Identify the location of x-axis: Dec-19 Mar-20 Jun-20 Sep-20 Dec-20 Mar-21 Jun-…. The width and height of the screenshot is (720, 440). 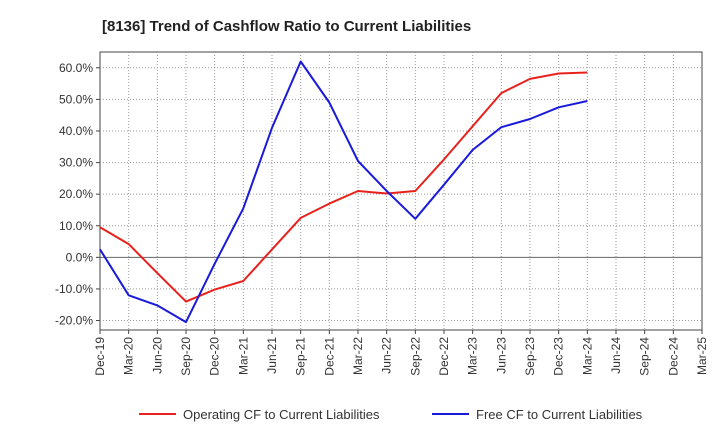
(401, 353).